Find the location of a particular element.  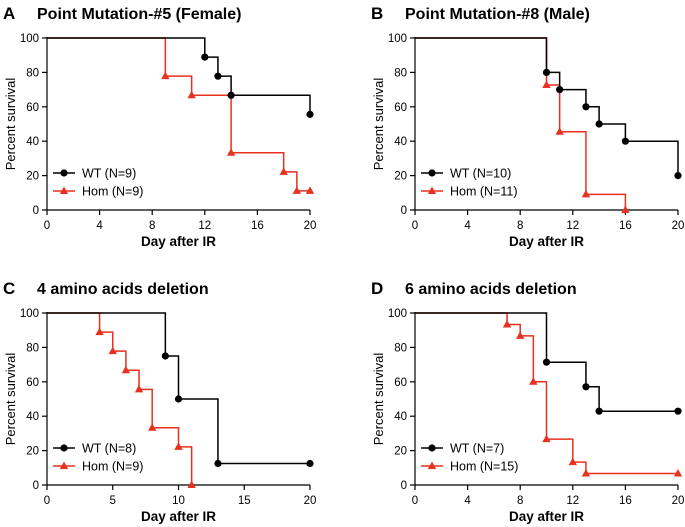

legend-label: WT (N=9) is located at coordinates (109, 174).